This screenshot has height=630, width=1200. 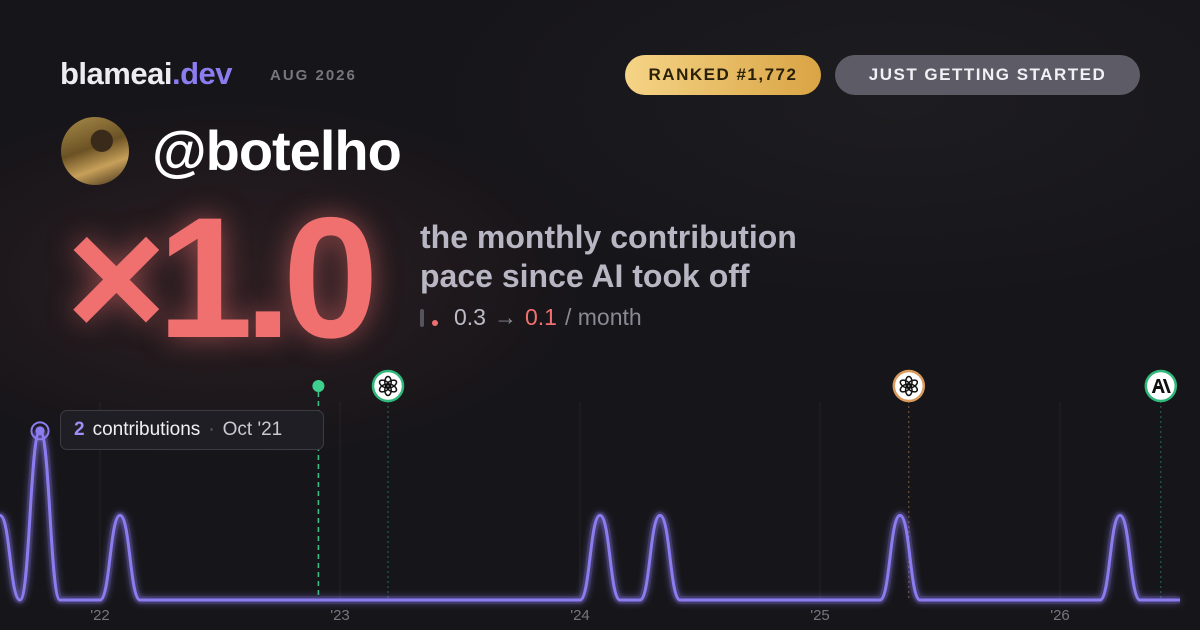 What do you see at coordinates (95, 151) in the screenshot?
I see `avatar` at bounding box center [95, 151].